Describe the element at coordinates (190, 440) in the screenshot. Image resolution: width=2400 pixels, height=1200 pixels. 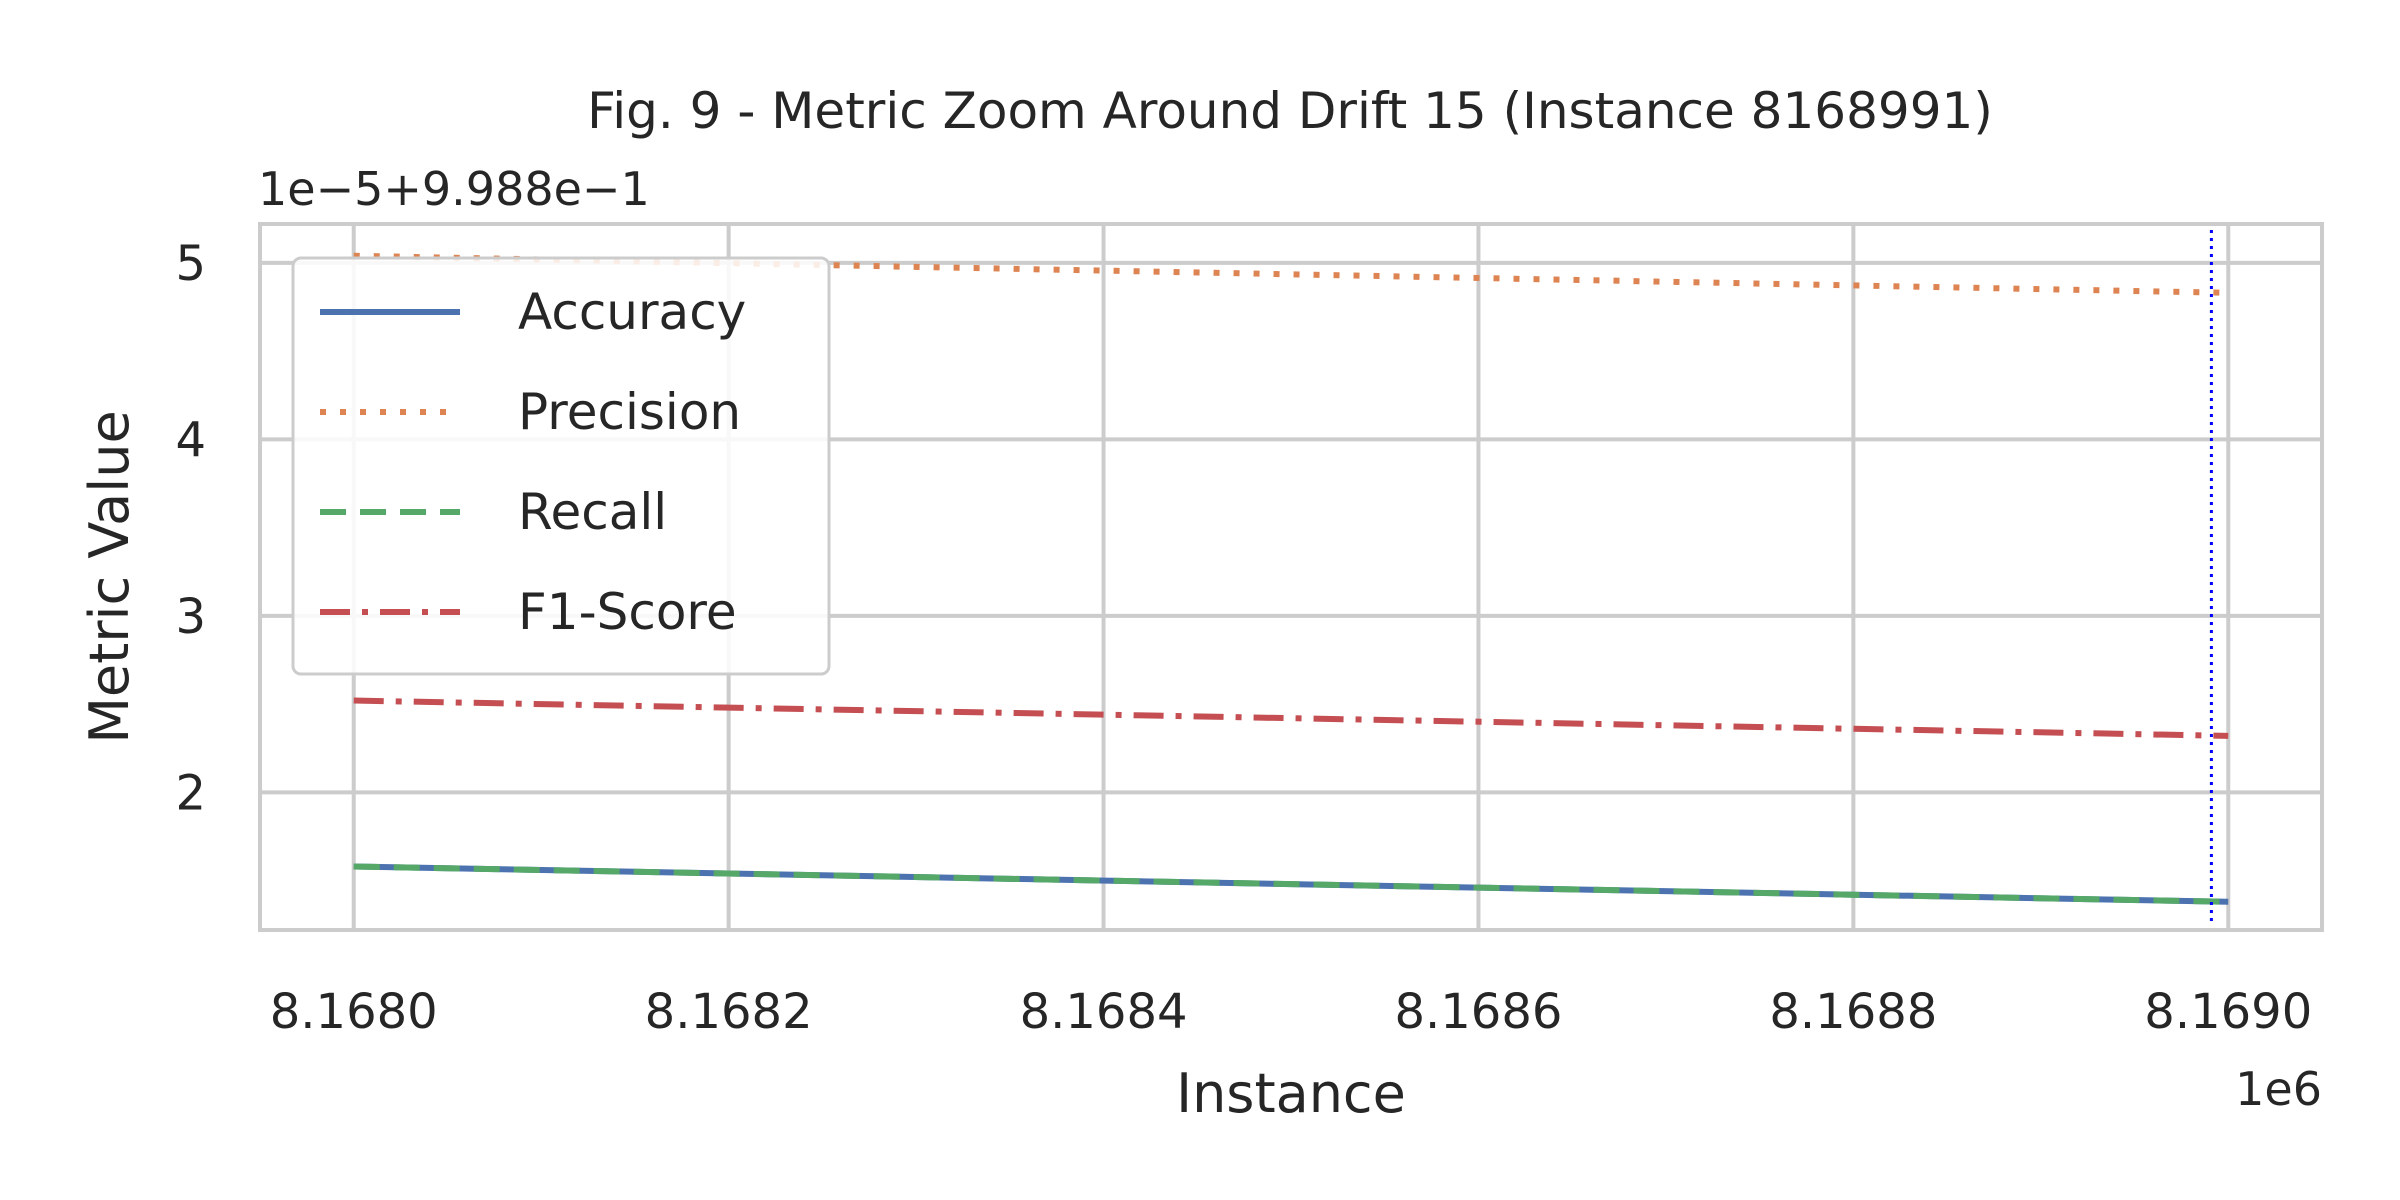
I see `y-tick-label: 4` at that location.